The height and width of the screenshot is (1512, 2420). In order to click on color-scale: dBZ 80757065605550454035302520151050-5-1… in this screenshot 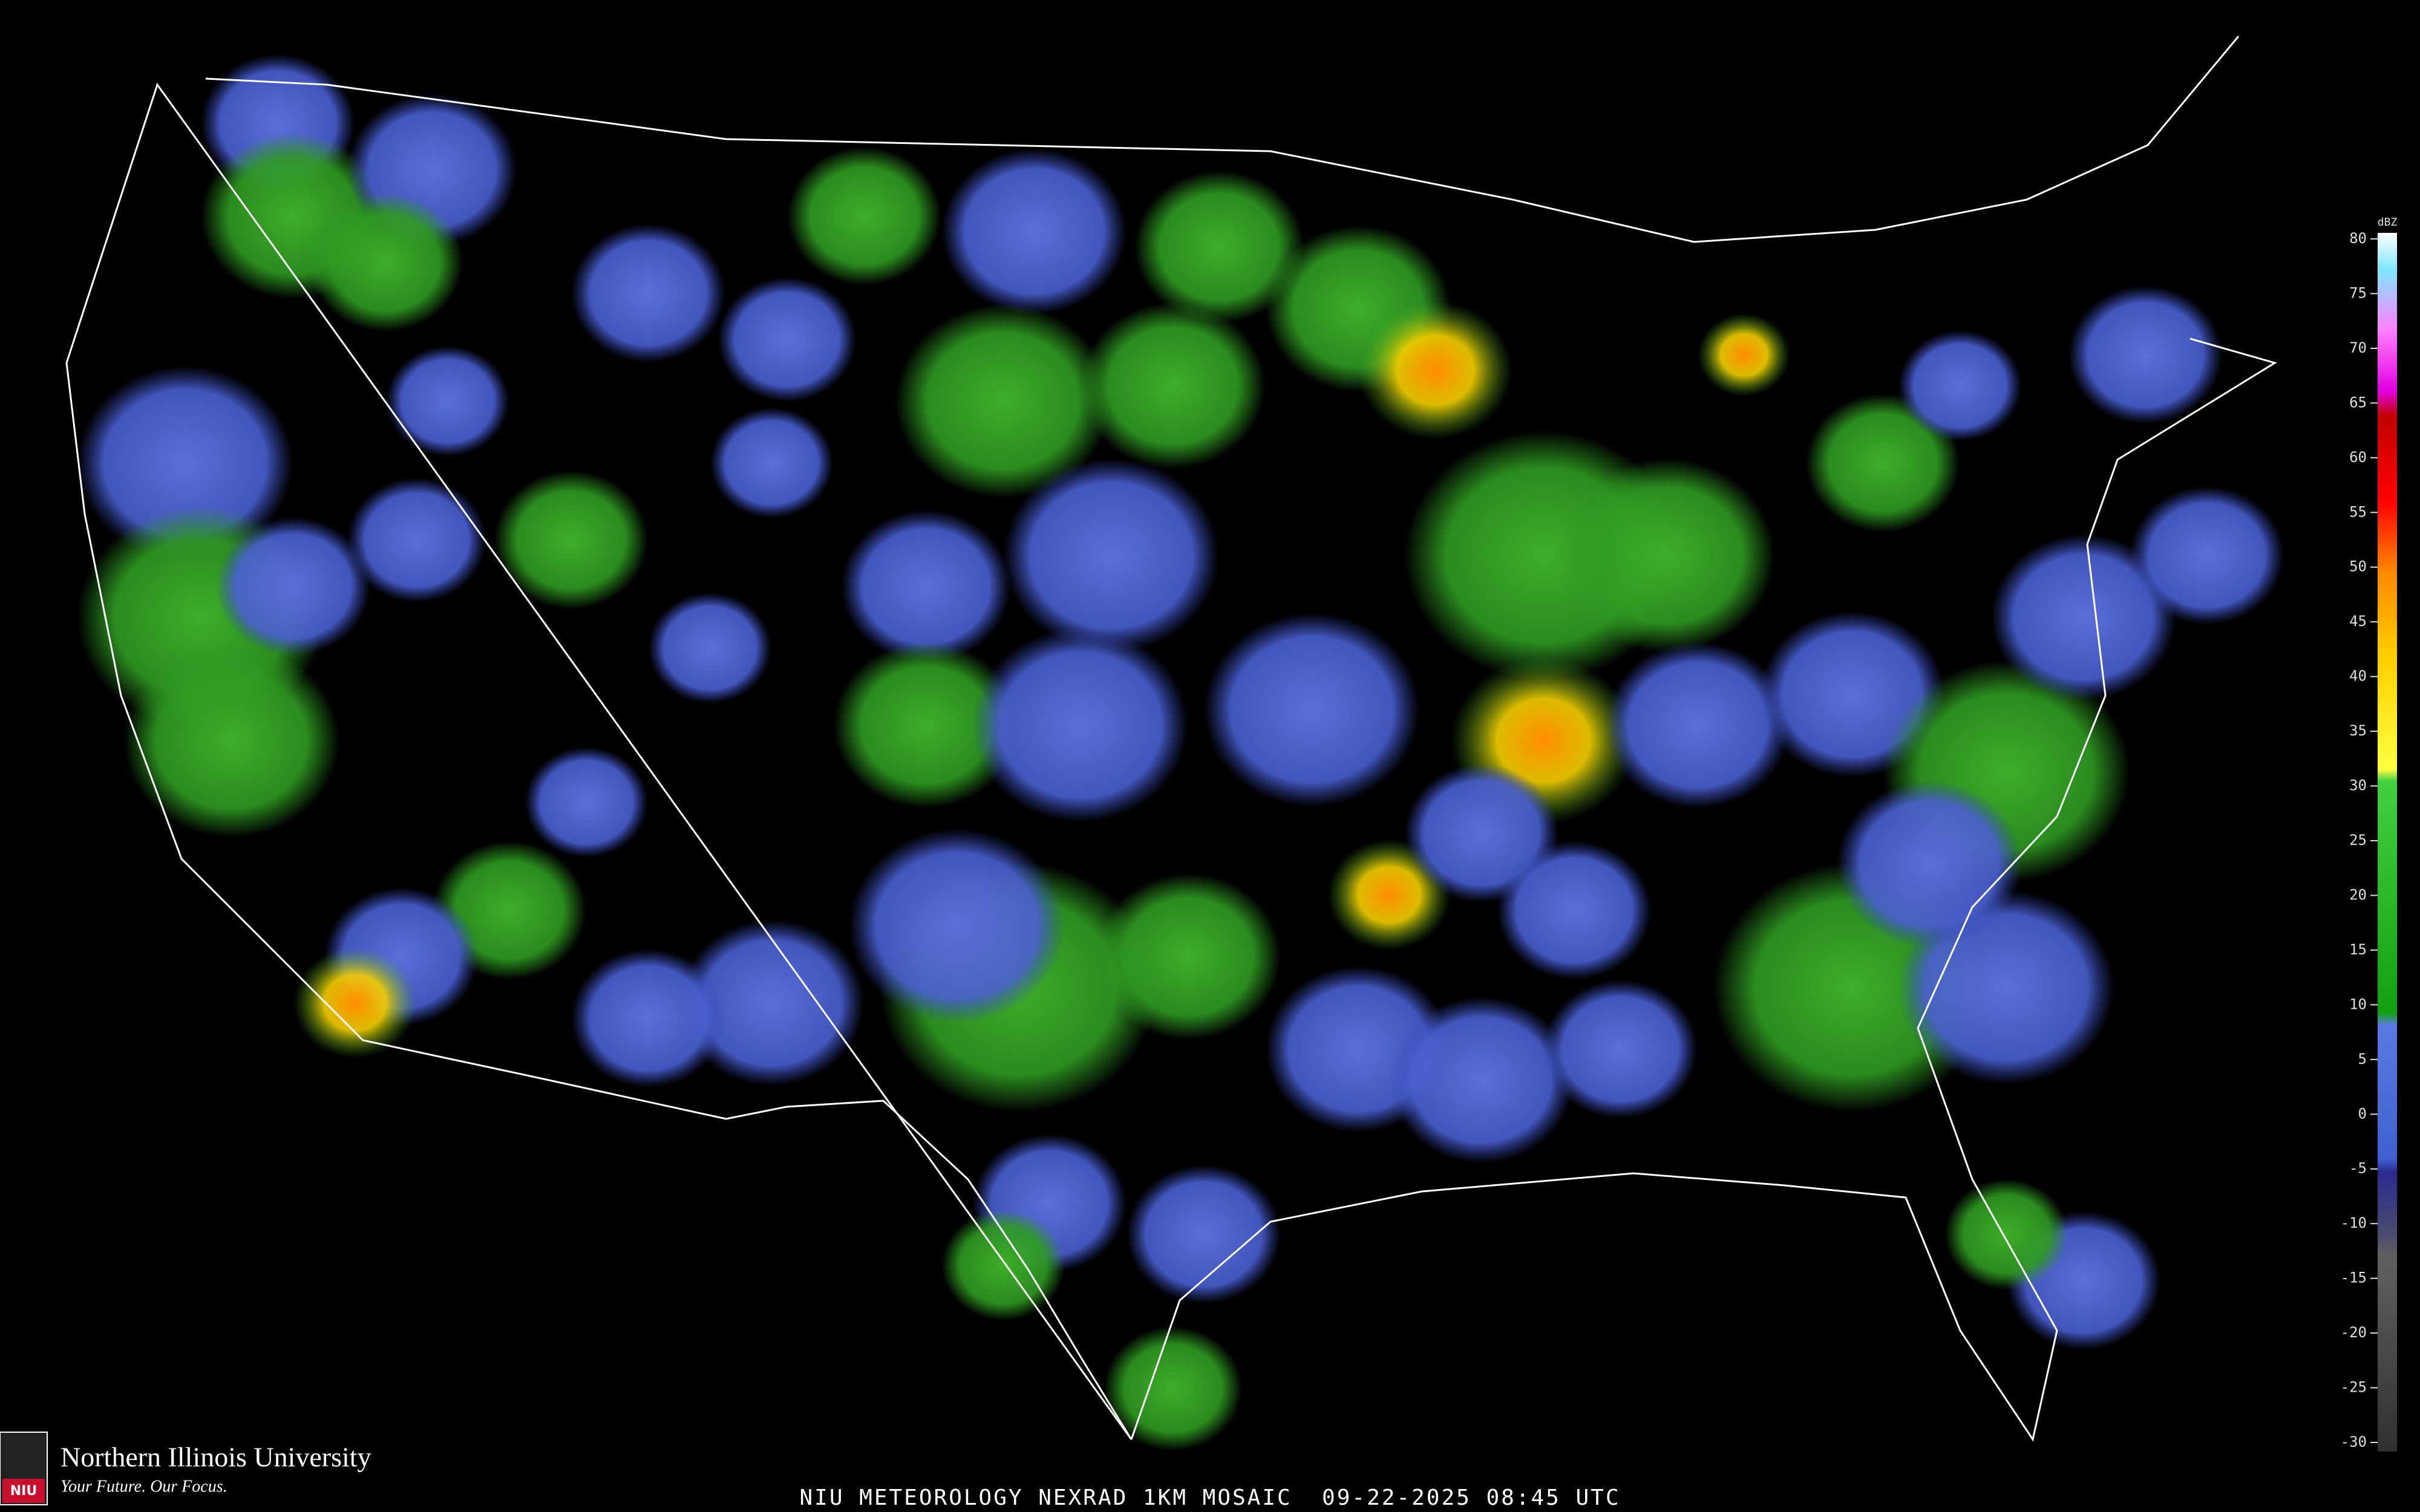, I will do `click(2369, 834)`.